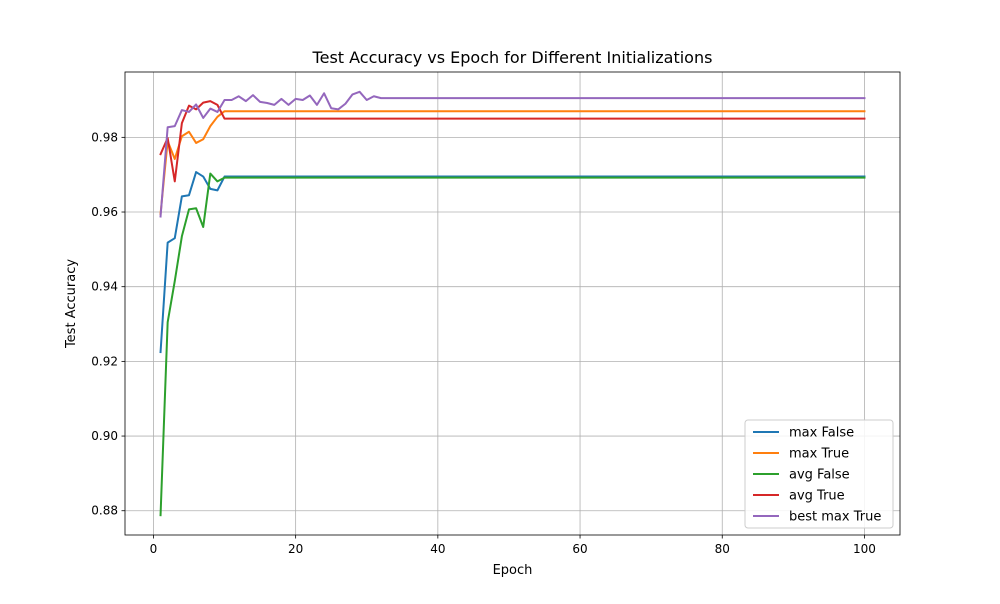 The width and height of the screenshot is (1000, 604). Describe the element at coordinates (104, 511) in the screenshot. I see `y-tick-label: 0.88` at that location.